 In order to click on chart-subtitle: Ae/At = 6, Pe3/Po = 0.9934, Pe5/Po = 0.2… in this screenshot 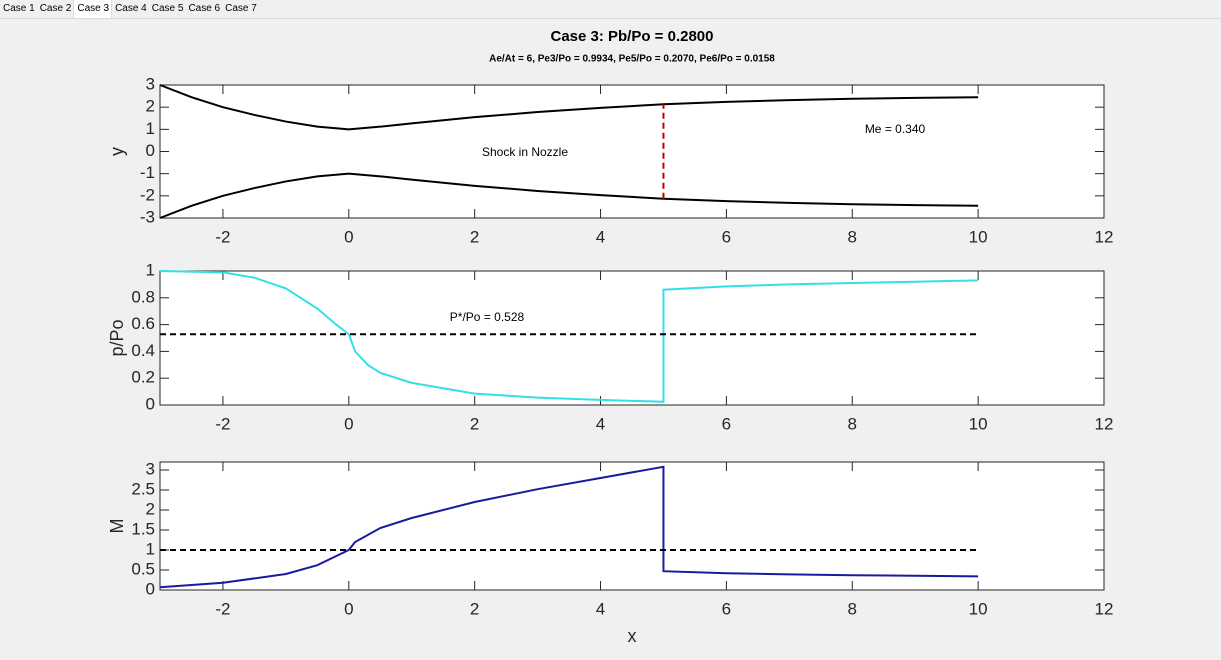, I will do `click(632, 59)`.